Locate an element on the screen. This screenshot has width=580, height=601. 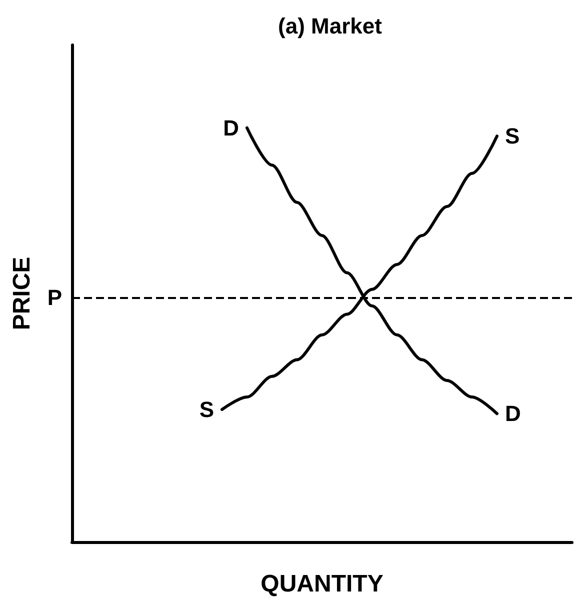
x-axis-title: QUANTITY is located at coordinates (322, 584).